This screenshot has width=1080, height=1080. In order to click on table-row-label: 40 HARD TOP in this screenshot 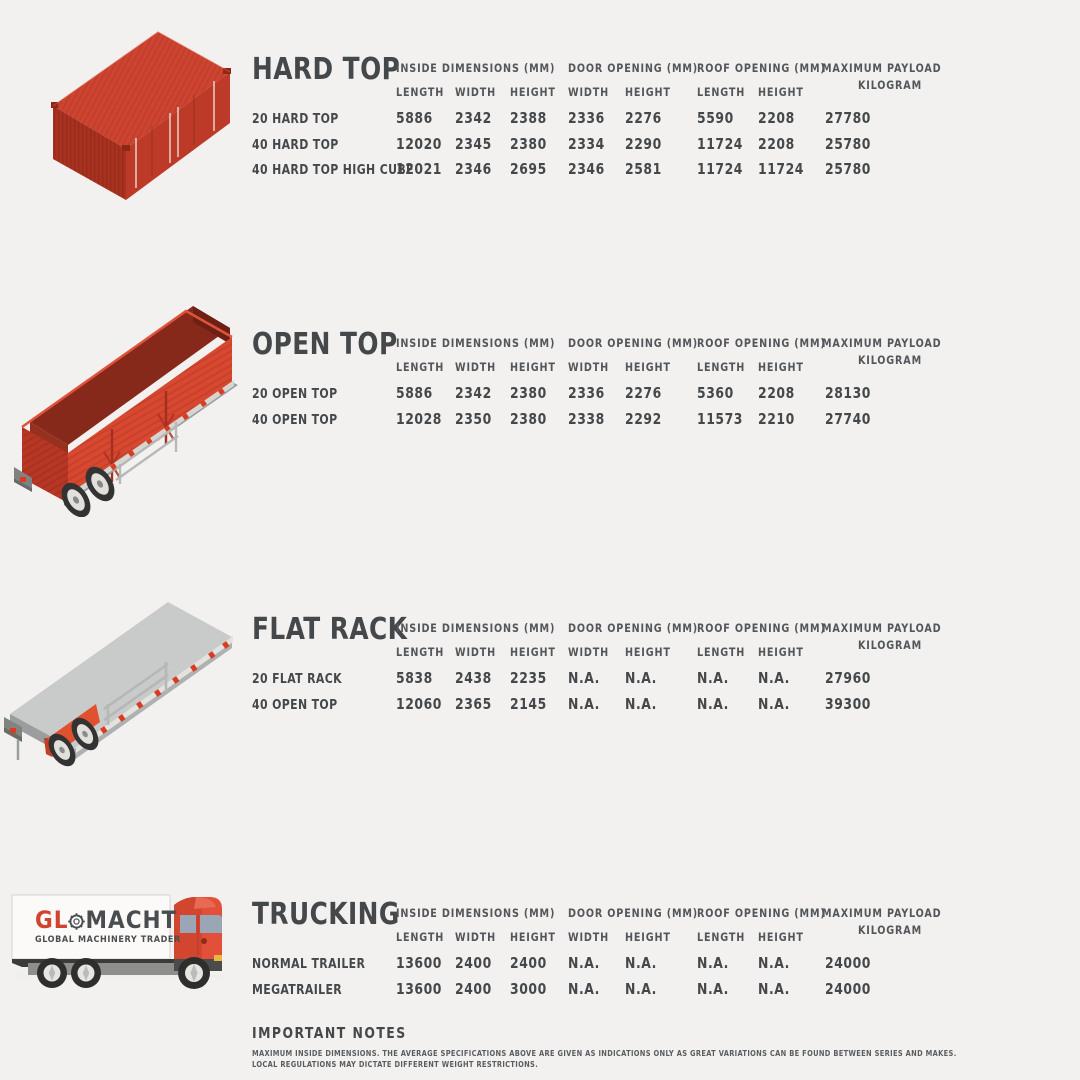, I will do `click(295, 144)`.